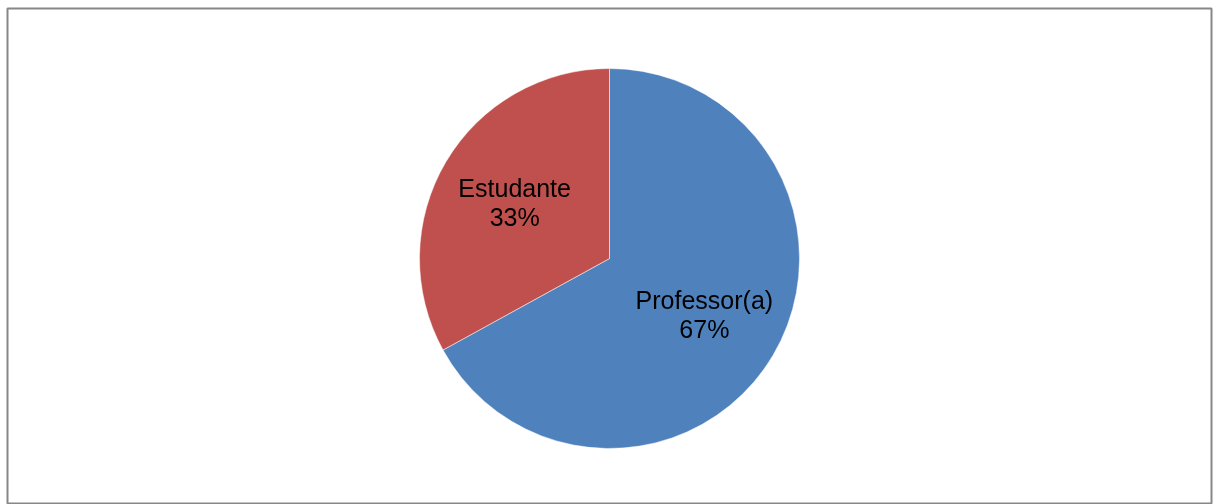 This screenshot has width=1213, height=504. Describe the element at coordinates (704, 329) in the screenshot. I see `data-label: 67%` at that location.